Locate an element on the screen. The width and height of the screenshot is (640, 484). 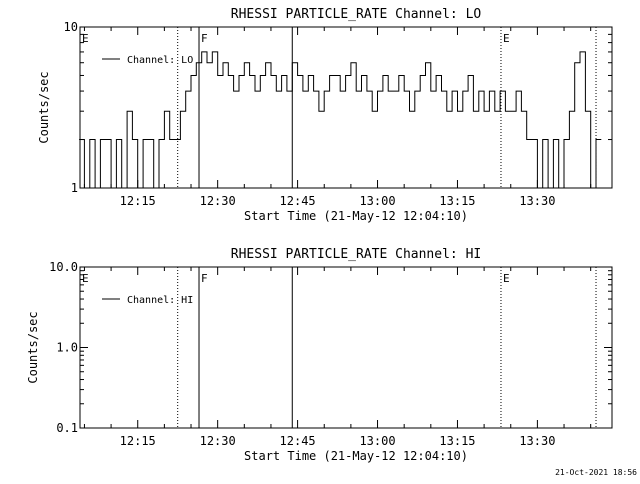
chart-title: RHESSI PARTICLE_RATE Channel: LO is located at coordinates (356, 14).